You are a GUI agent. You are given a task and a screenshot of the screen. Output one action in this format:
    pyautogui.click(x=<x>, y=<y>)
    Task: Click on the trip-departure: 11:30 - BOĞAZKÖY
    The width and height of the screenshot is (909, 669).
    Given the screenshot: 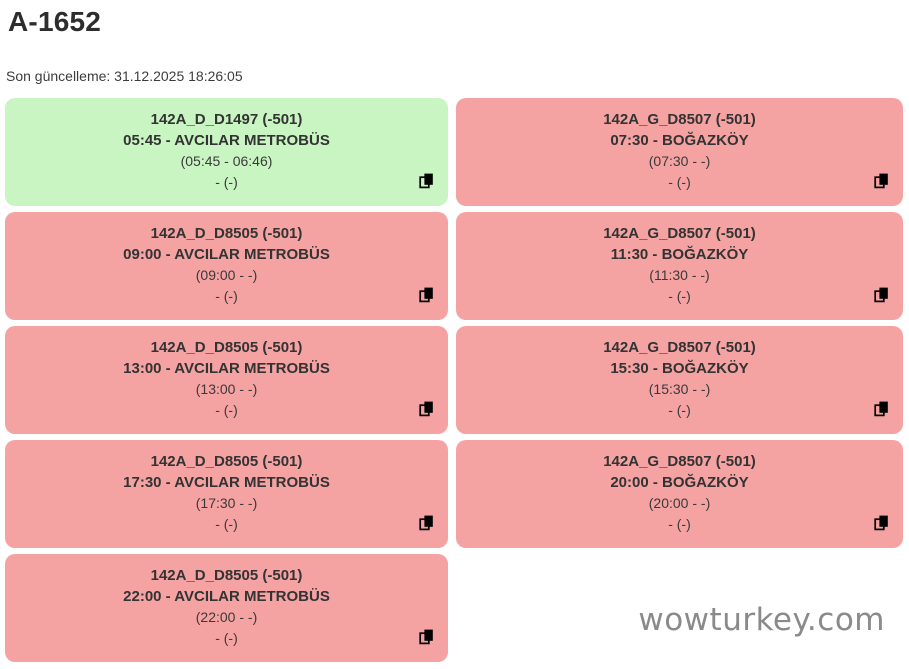 What is the action you would take?
    pyautogui.click(x=679, y=254)
    